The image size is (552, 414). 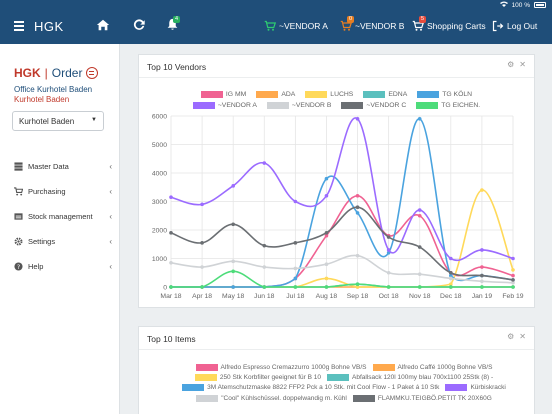 I want to click on legend-label: IG MM, so click(x=236, y=94).